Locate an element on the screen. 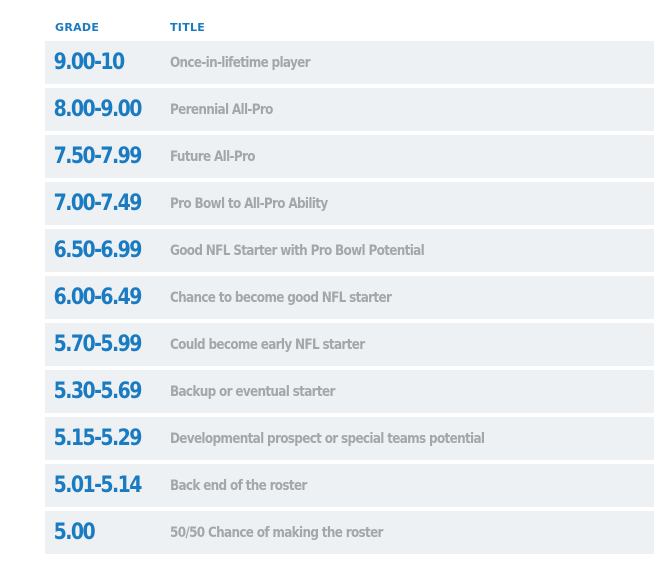 The height and width of the screenshot is (565, 663). table-row: 5.01-5.14 Back end of the roster is located at coordinates (349, 485).